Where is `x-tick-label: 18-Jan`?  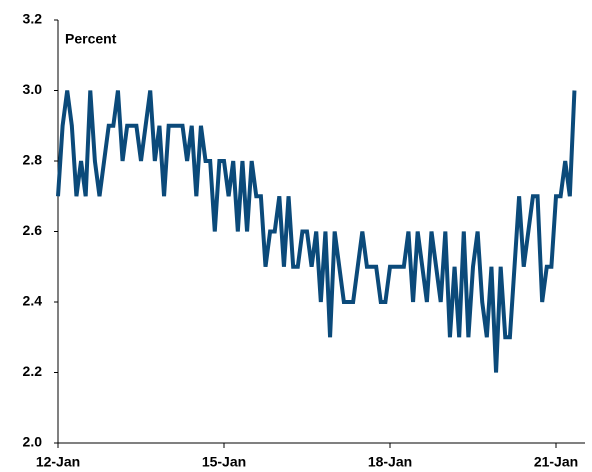 x-tick-label: 18-Jan is located at coordinates (390, 462).